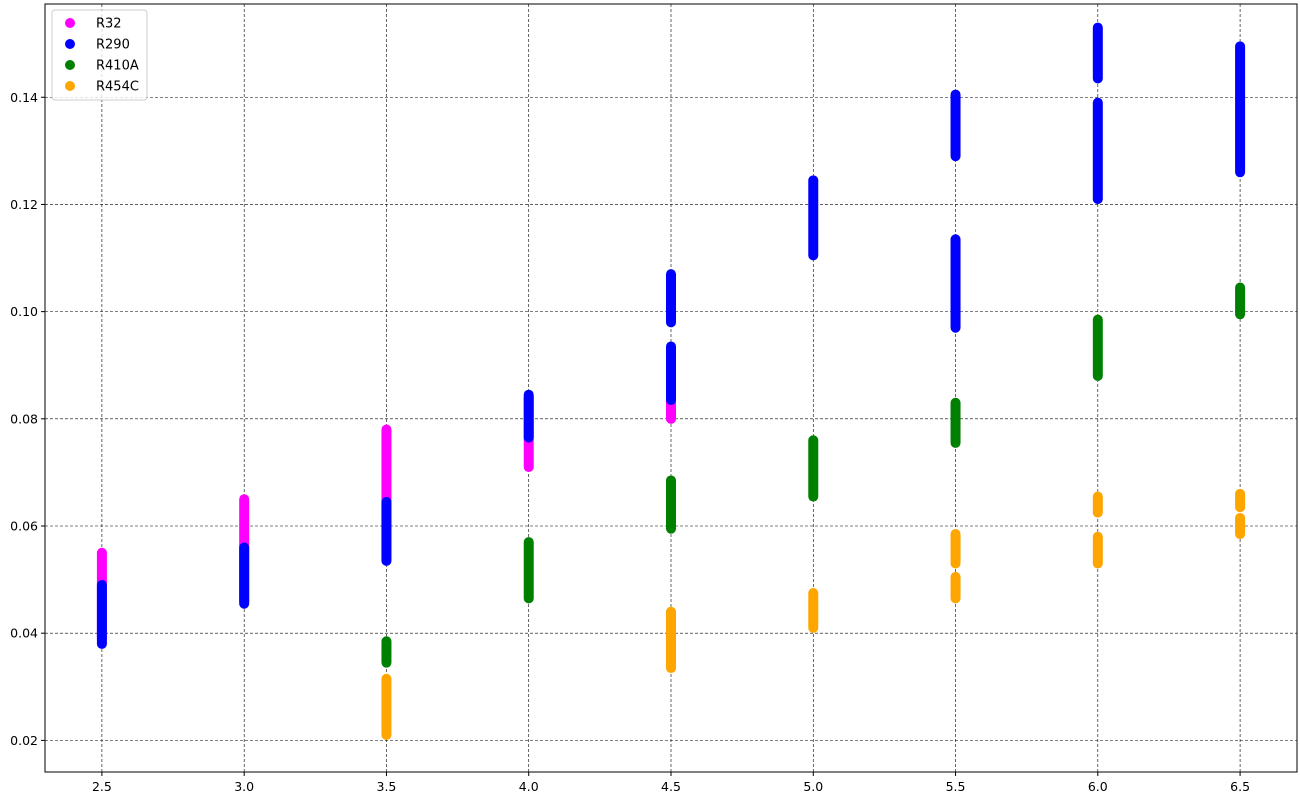 Image resolution: width=1300 pixels, height=800 pixels. Describe the element at coordinates (24, 311) in the screenshot. I see `y-tick-label: 0.10` at that location.